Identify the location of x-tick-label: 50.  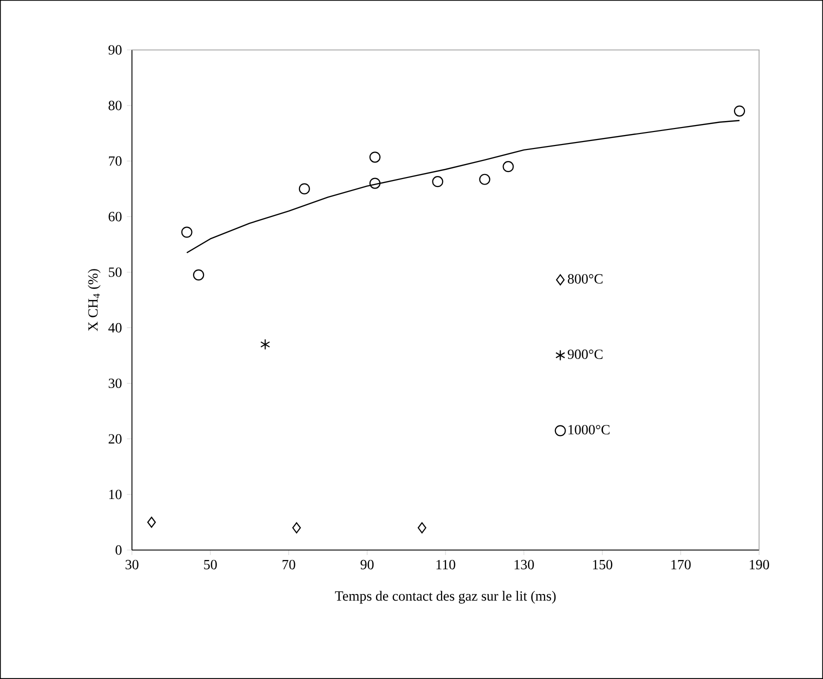
(210, 565).